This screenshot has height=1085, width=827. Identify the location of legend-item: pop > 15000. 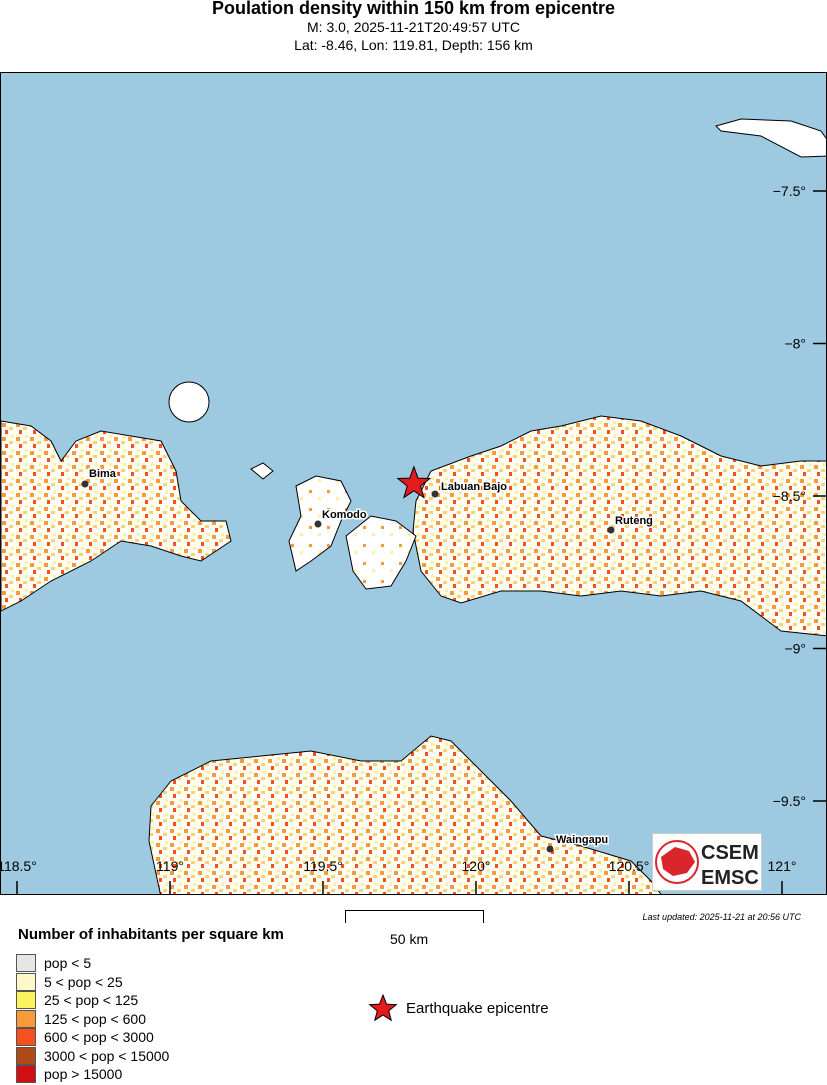
(69, 1074).